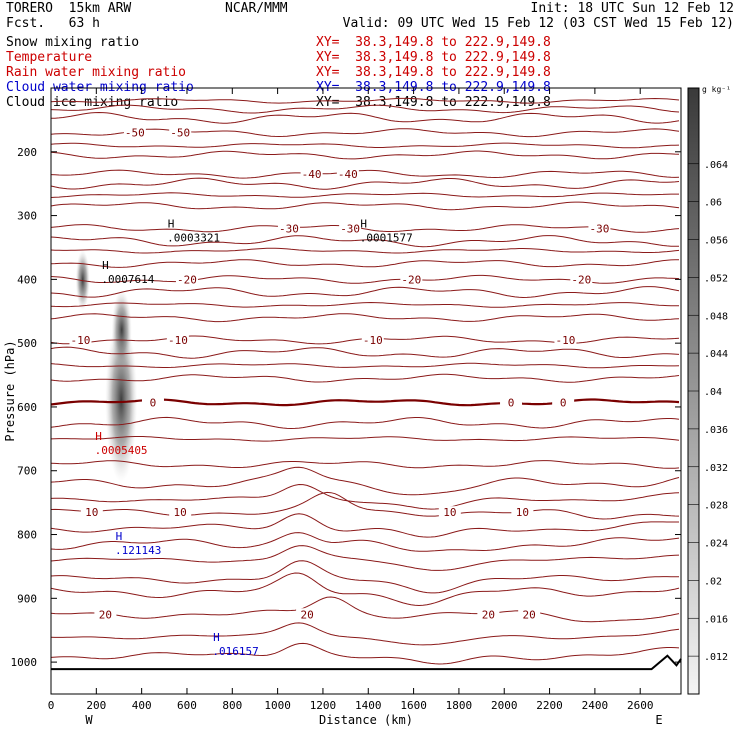 The width and height of the screenshot is (740, 740). What do you see at coordinates (193, 237) in the screenshot?
I see `extremum-value: .0003321` at bounding box center [193, 237].